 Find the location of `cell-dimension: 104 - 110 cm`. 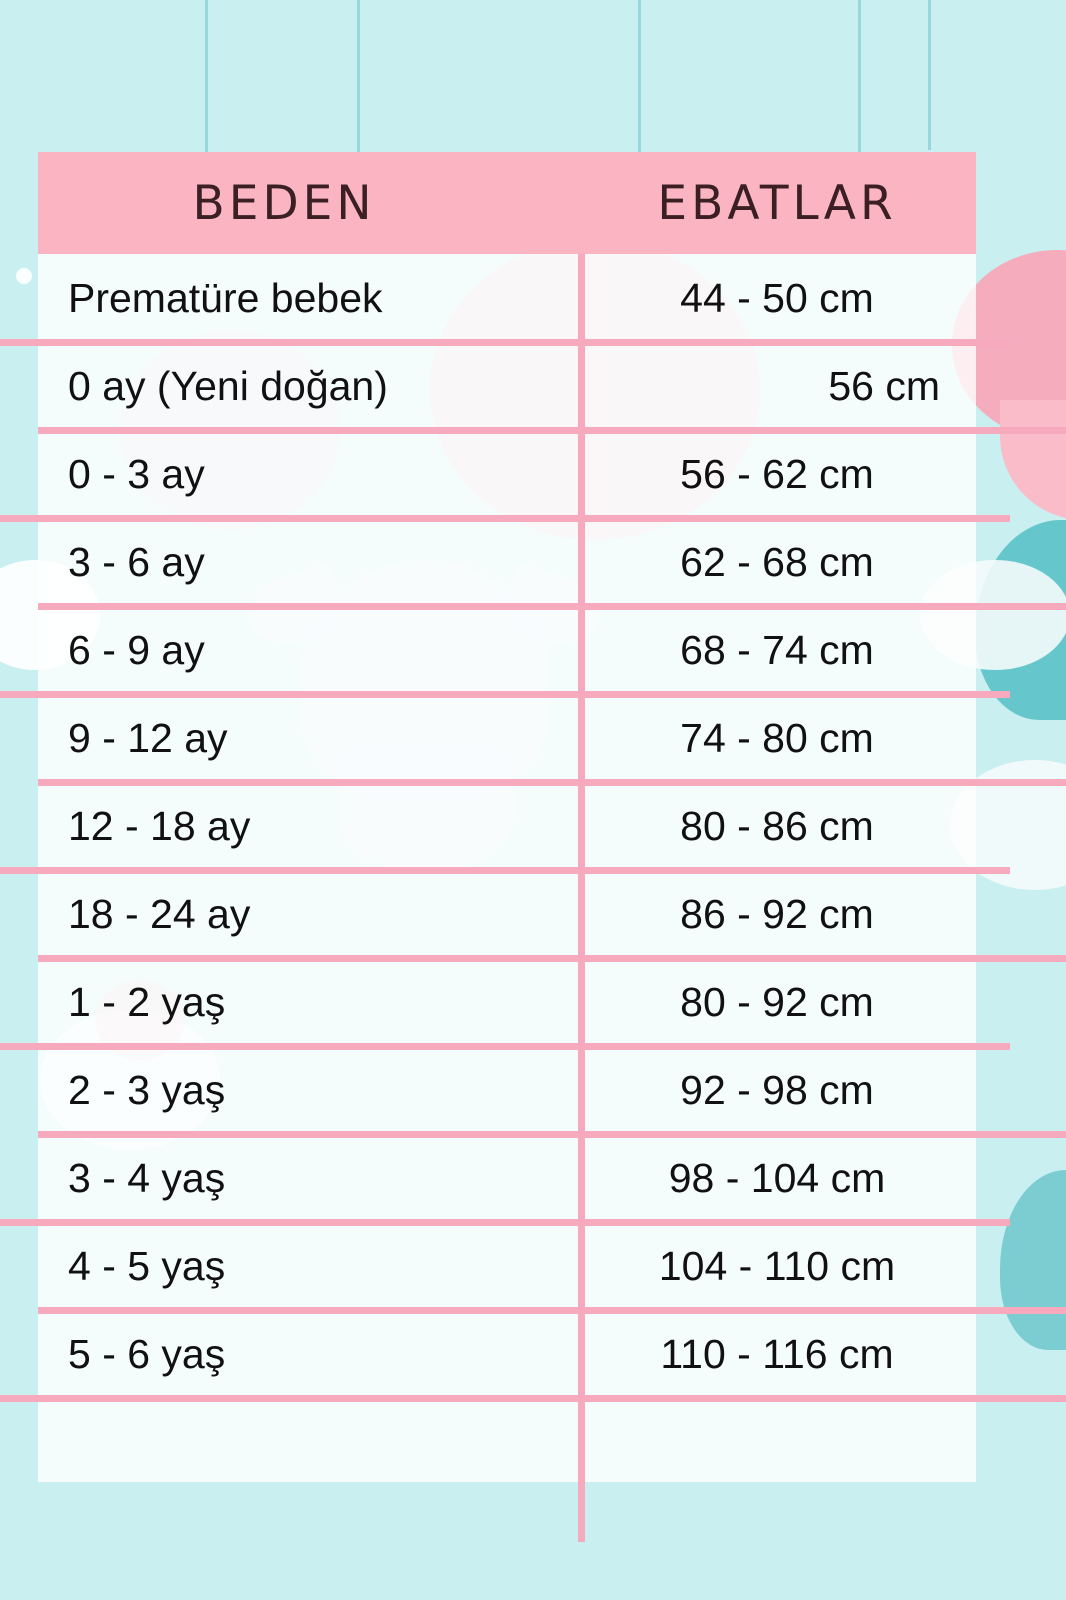

cell-dimension: 104 - 110 cm is located at coordinates (777, 1265).